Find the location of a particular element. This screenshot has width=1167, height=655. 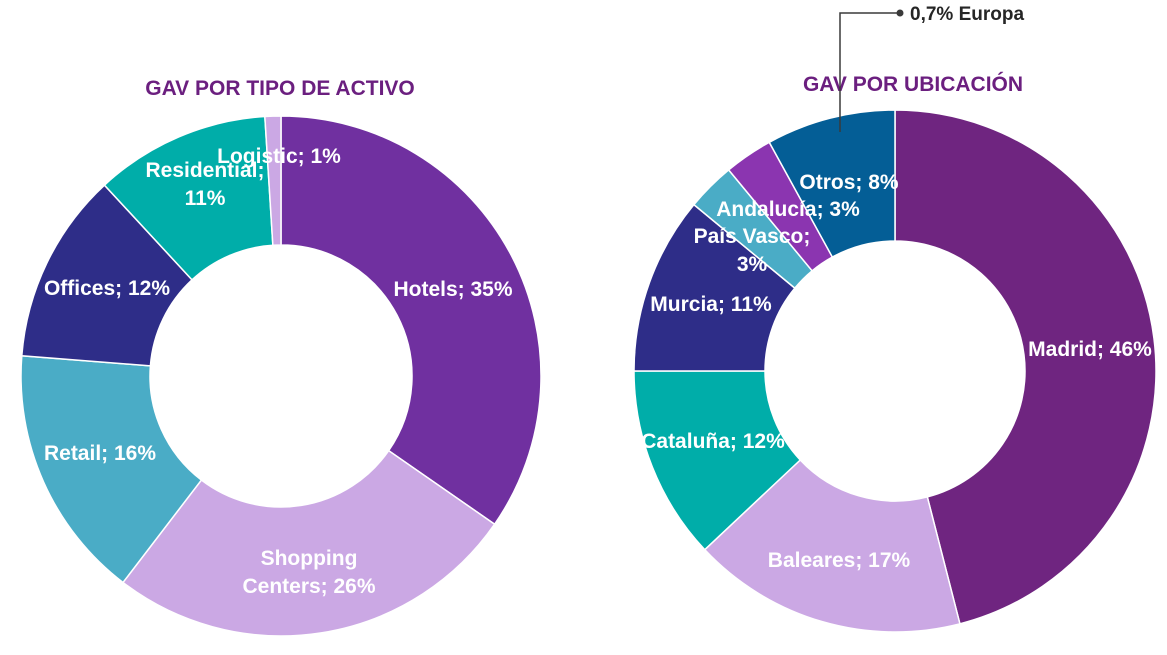

slice-label-line: Centers; 26% is located at coordinates (308, 586).